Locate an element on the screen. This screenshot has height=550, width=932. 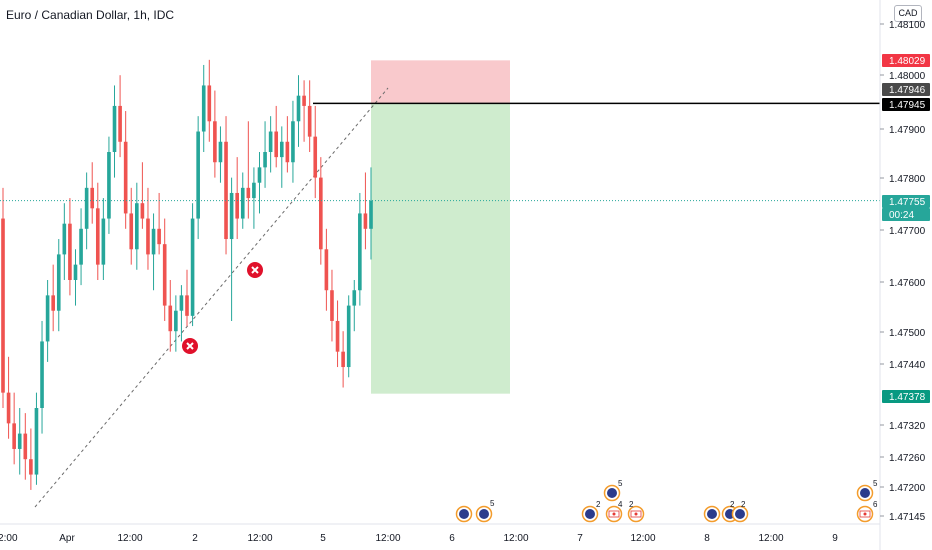
price-tag-label: 1.47378 is located at coordinates (907, 397).